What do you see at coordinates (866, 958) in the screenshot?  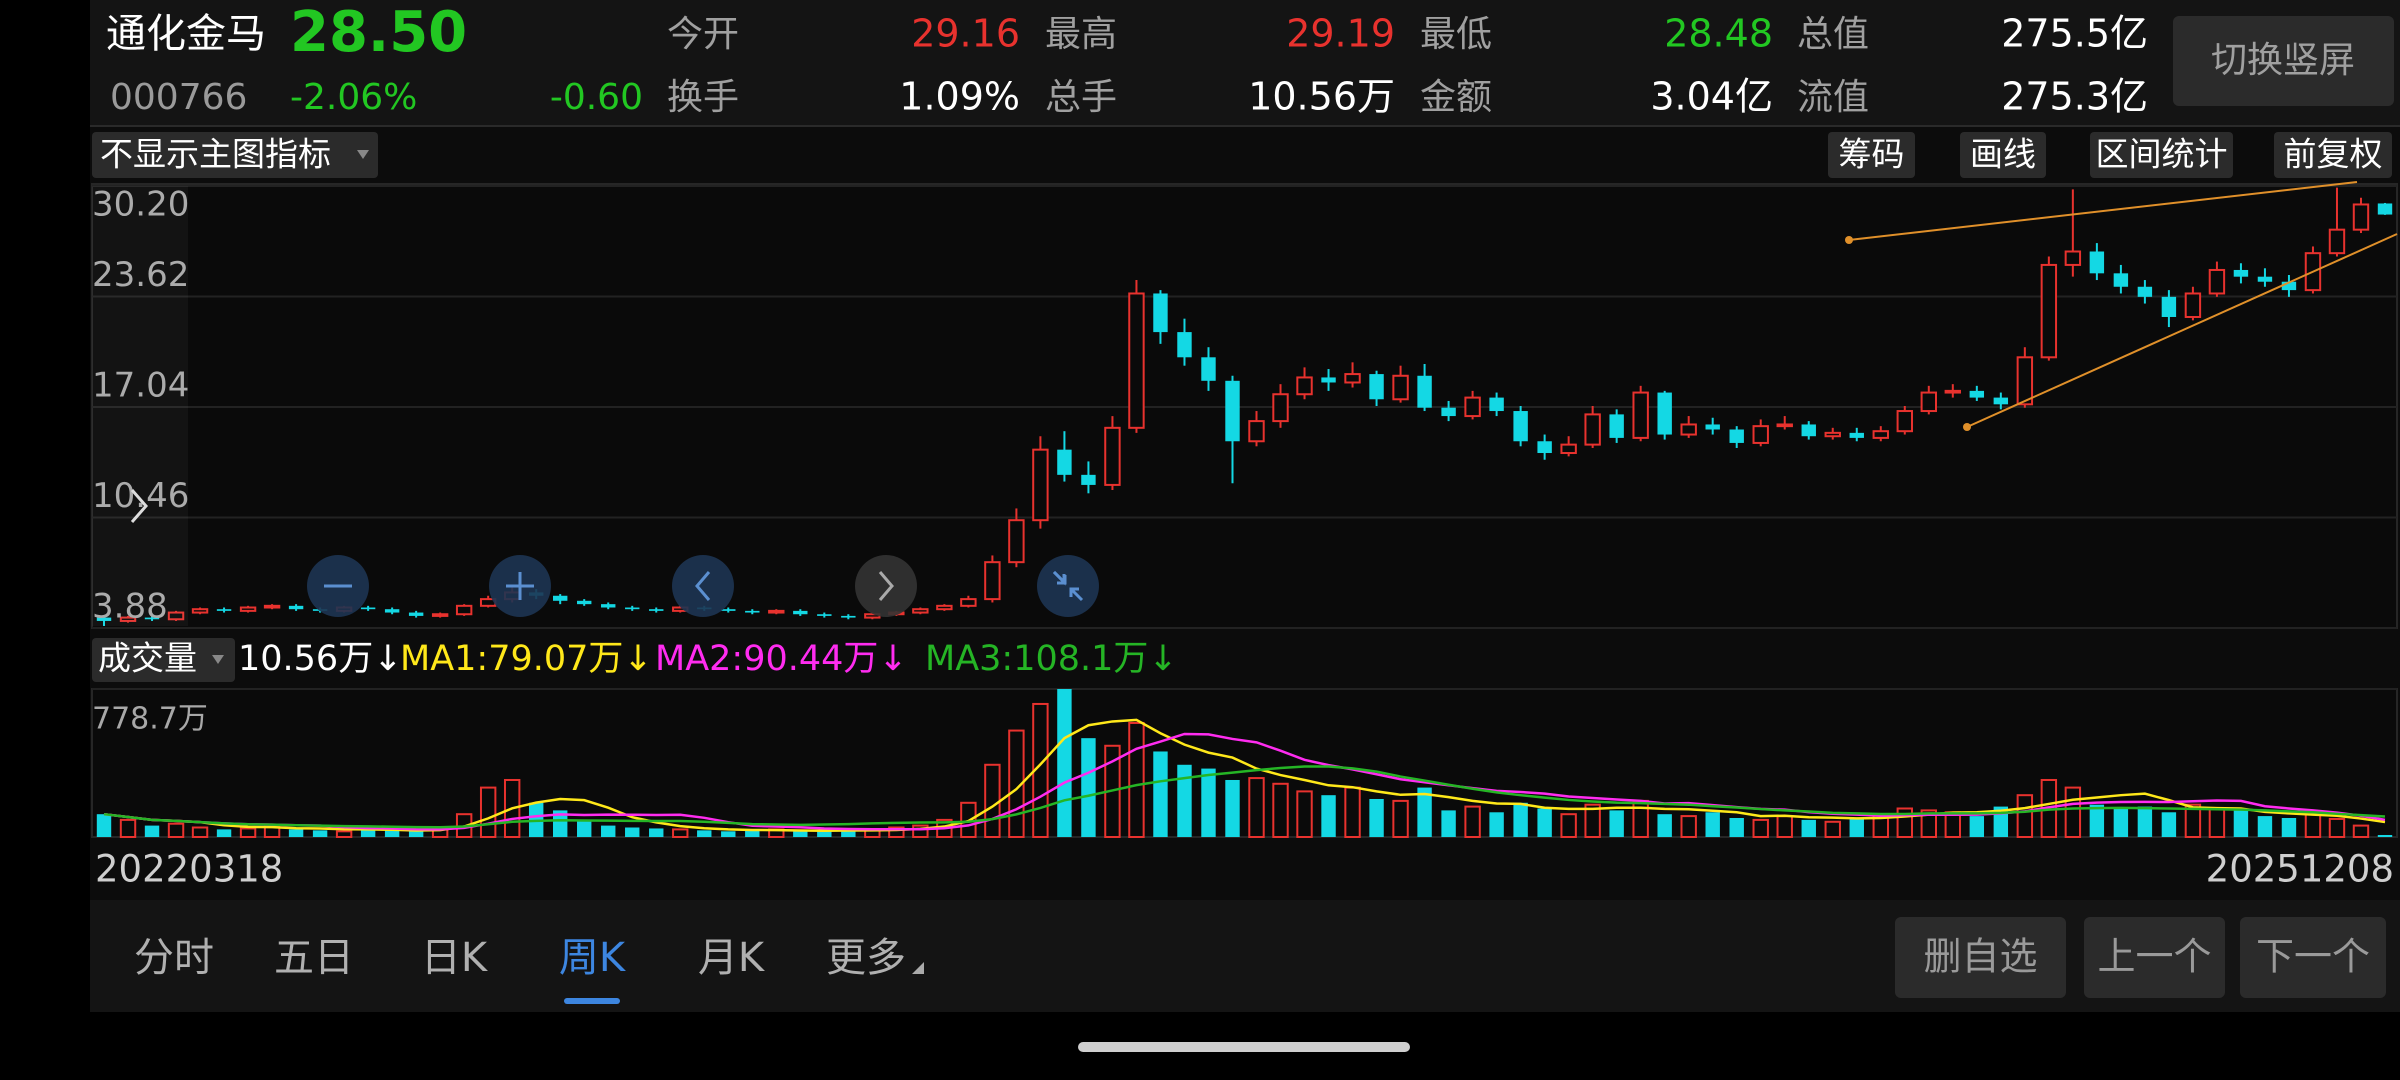 I see `tab: 更多` at bounding box center [866, 958].